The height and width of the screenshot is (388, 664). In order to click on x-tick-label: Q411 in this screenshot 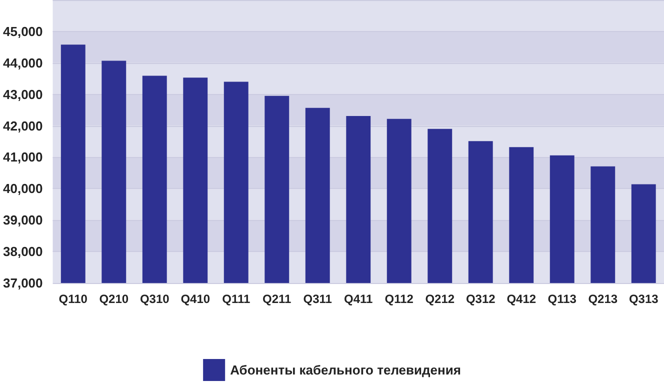, I will do `click(359, 299)`.